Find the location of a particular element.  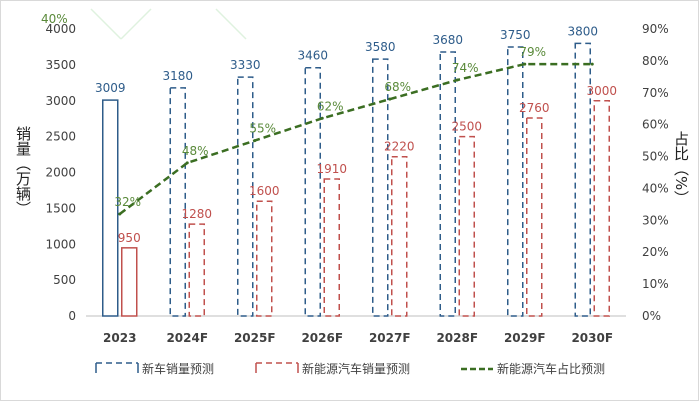

y-tick-label: 3500 is located at coordinates (60, 65).